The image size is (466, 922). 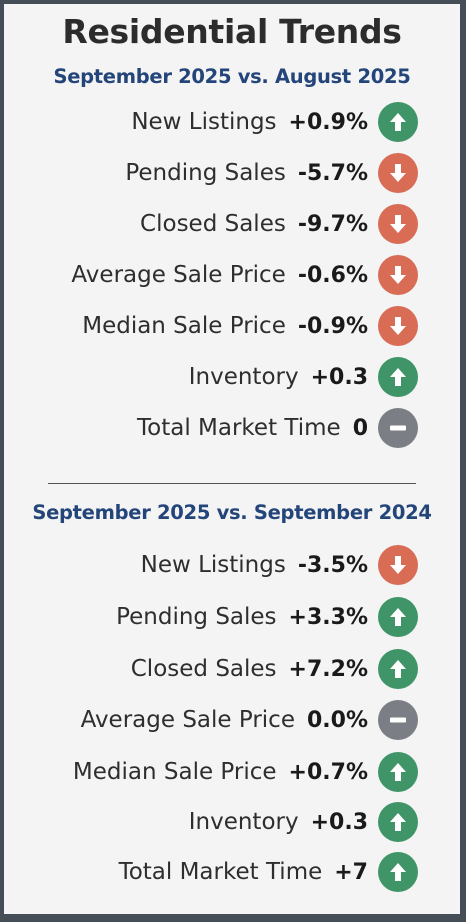 I want to click on row-value: -0.9%, so click(x=332, y=326).